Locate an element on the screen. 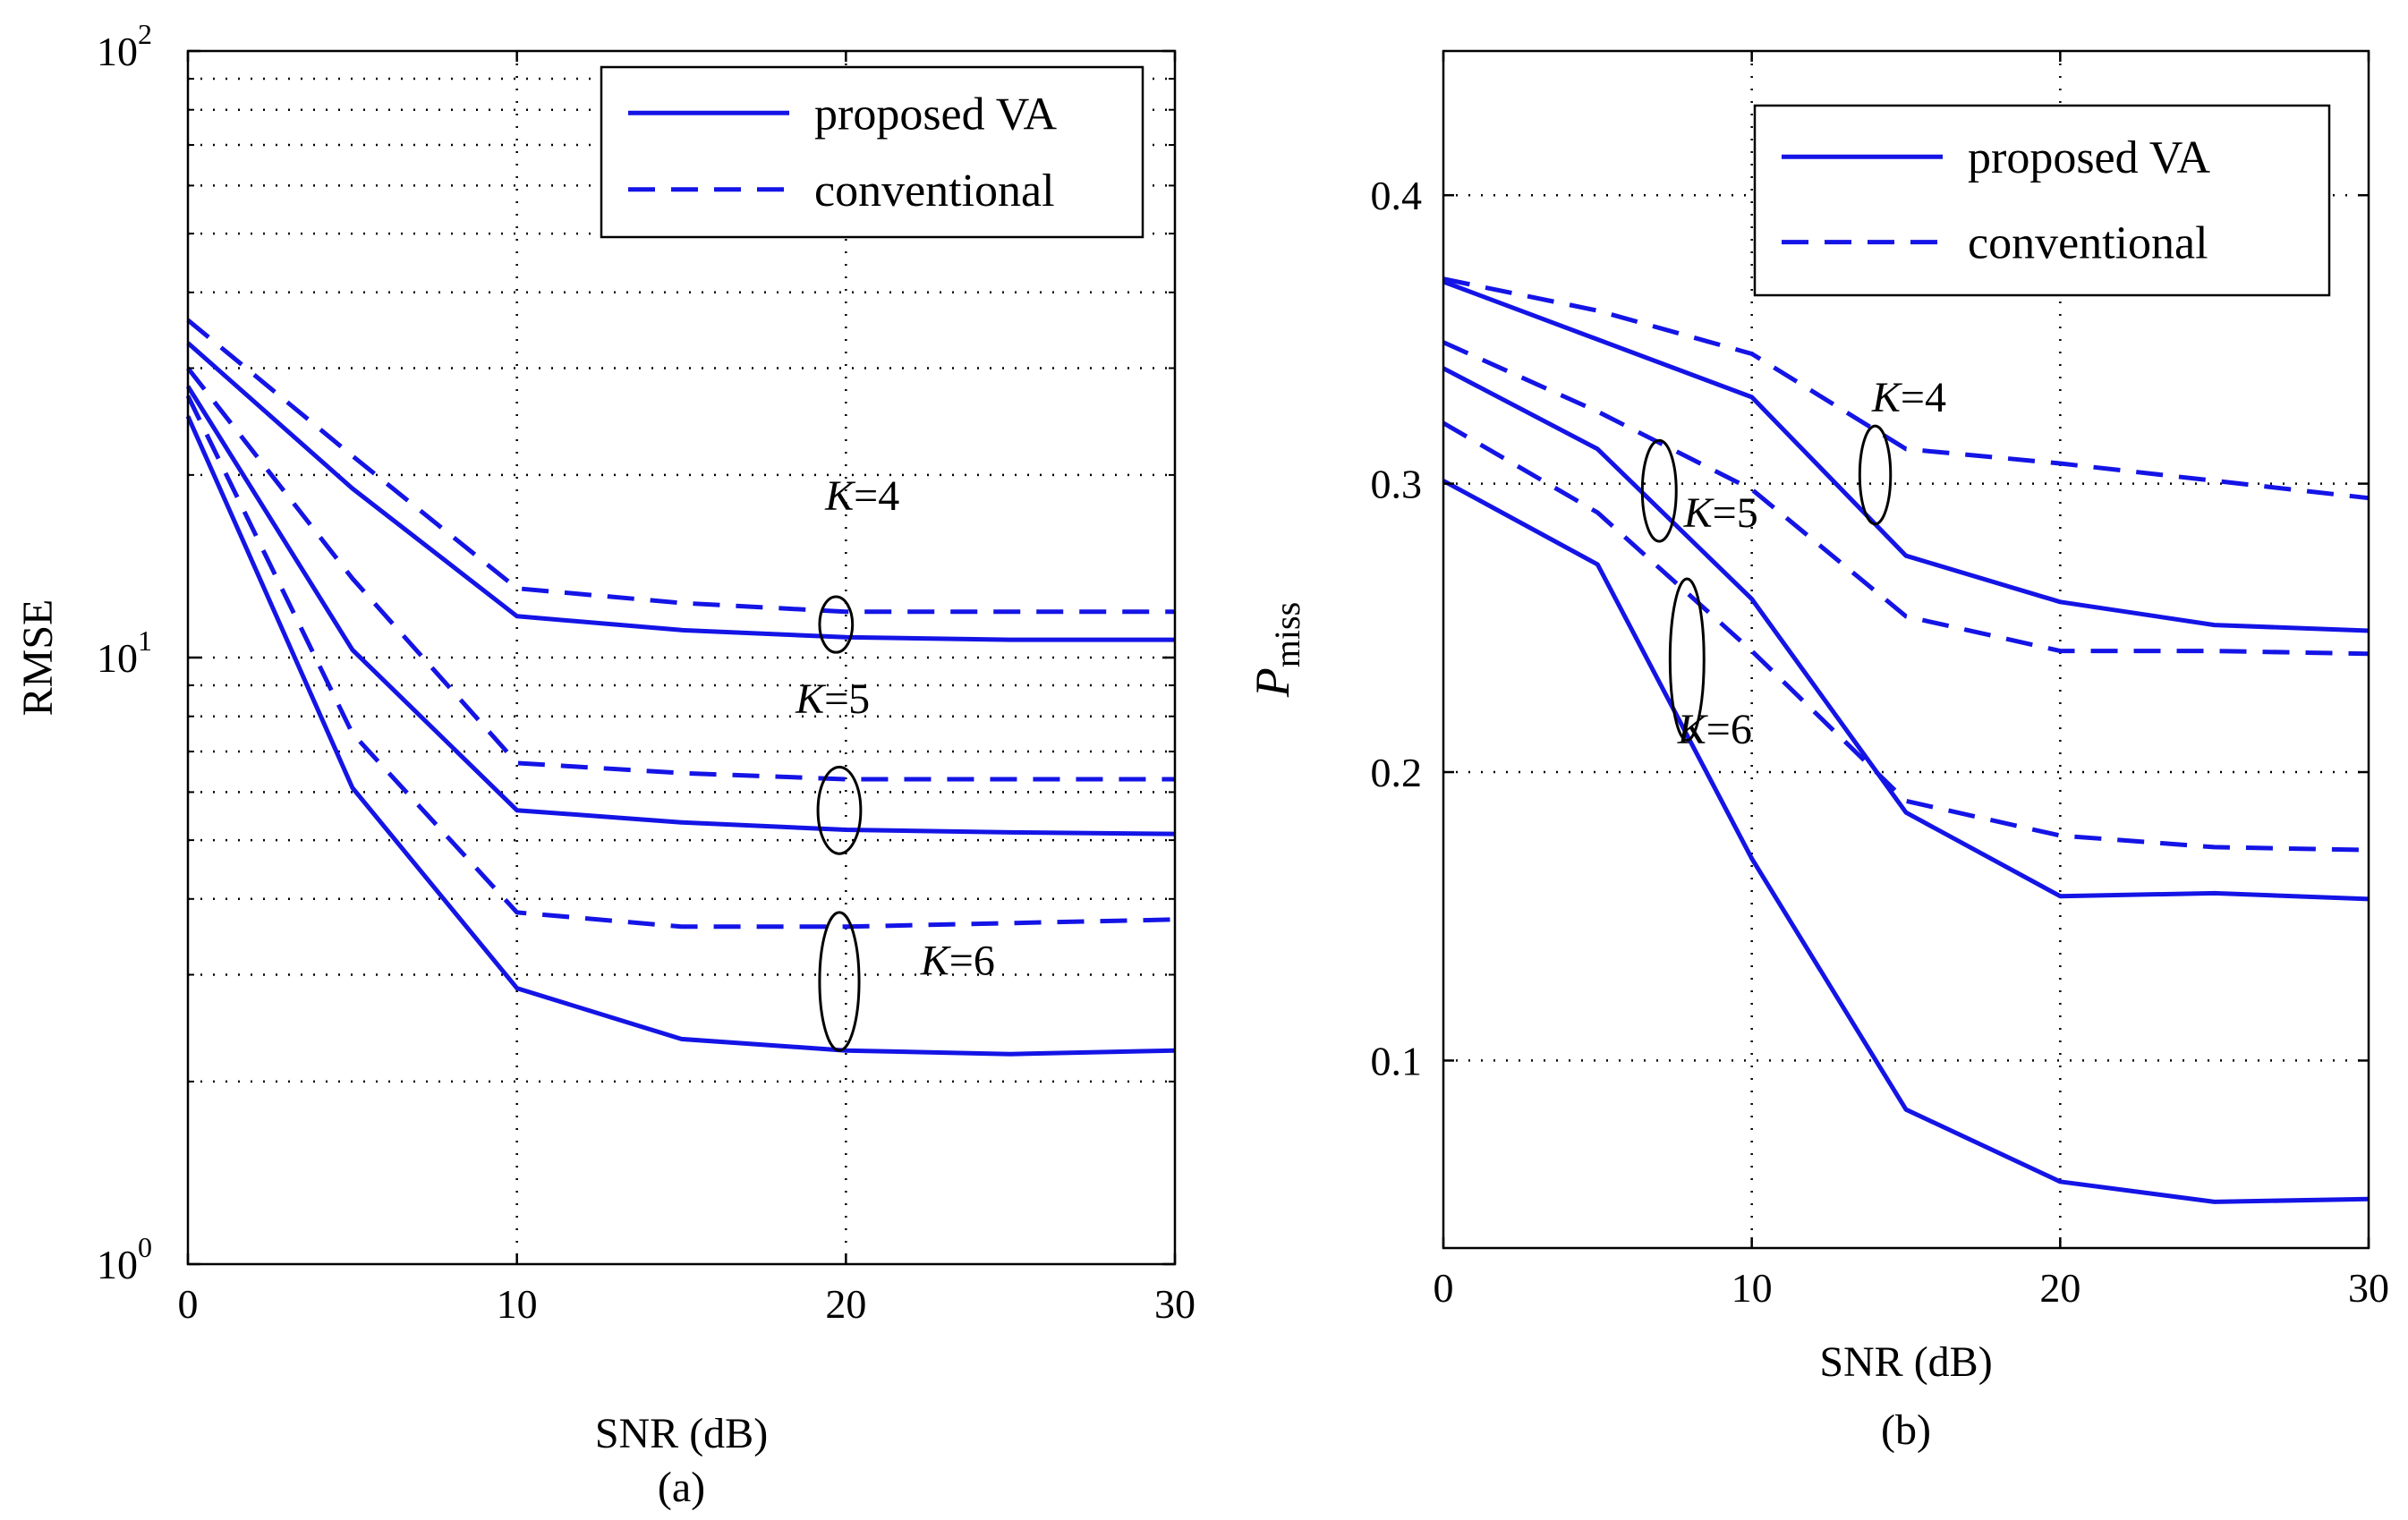 This screenshot has width=2408, height=1520. y-tick-label: 0.1 is located at coordinates (1397, 1060).